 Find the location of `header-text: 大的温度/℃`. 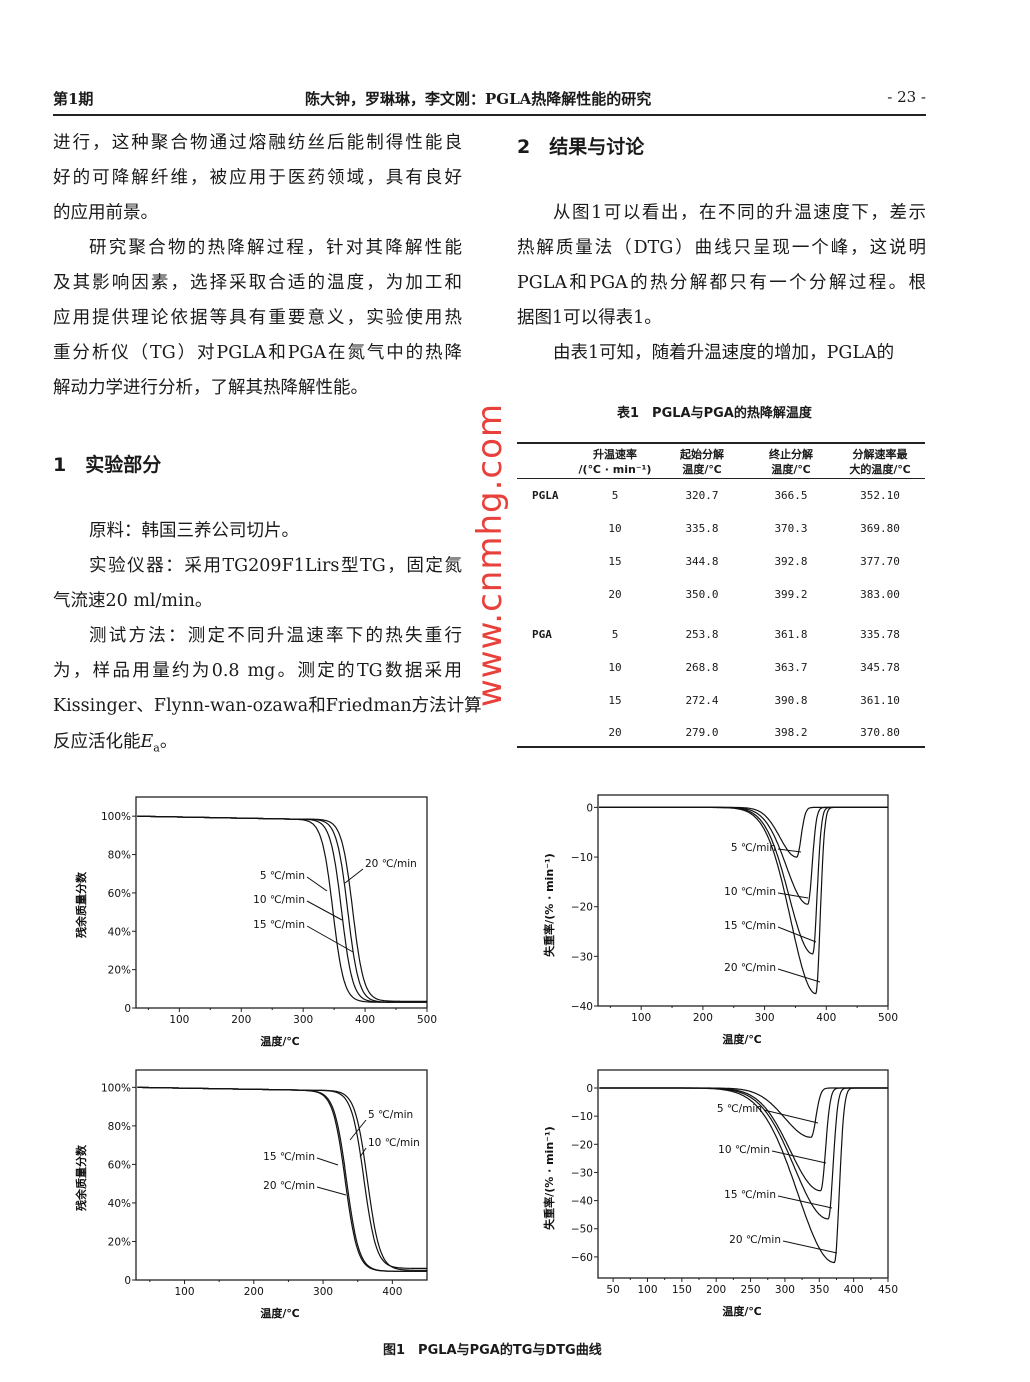

header-text: 大的温度/℃ is located at coordinates (880, 469).